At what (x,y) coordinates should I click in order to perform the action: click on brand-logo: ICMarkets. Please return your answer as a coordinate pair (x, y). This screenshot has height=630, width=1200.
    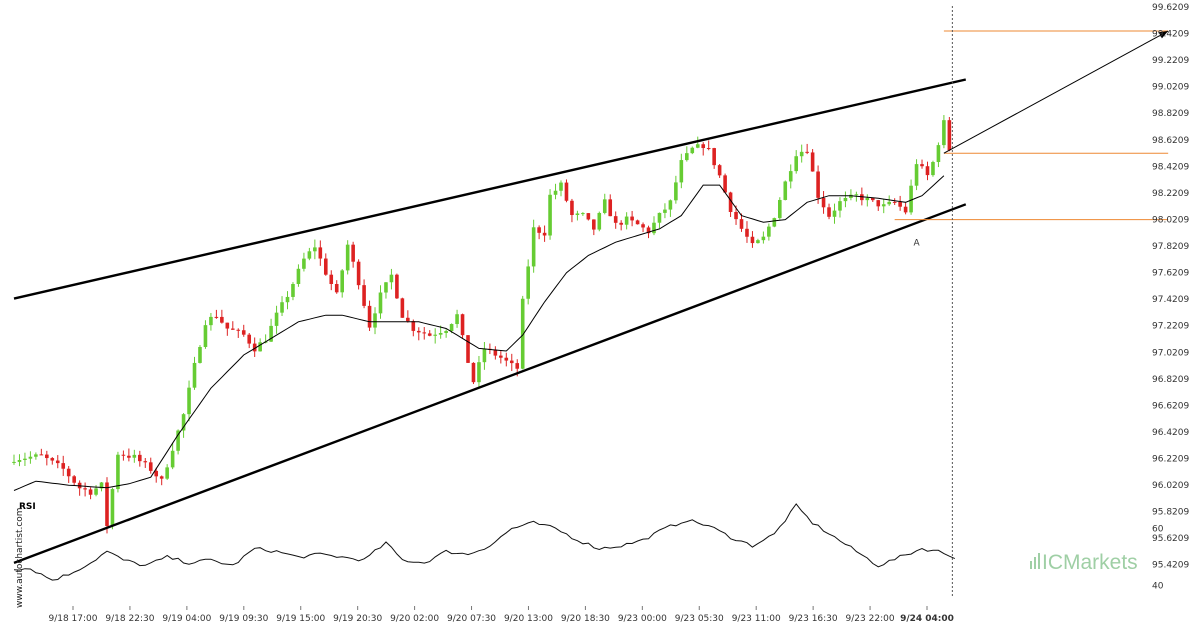
    Looking at the image, I should click on (1084, 562).